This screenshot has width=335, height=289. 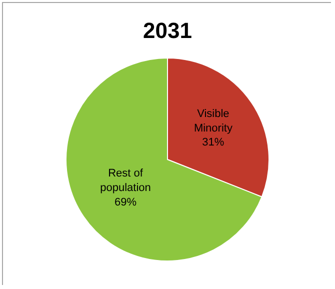 I want to click on data-label: 69%, so click(x=125, y=202).